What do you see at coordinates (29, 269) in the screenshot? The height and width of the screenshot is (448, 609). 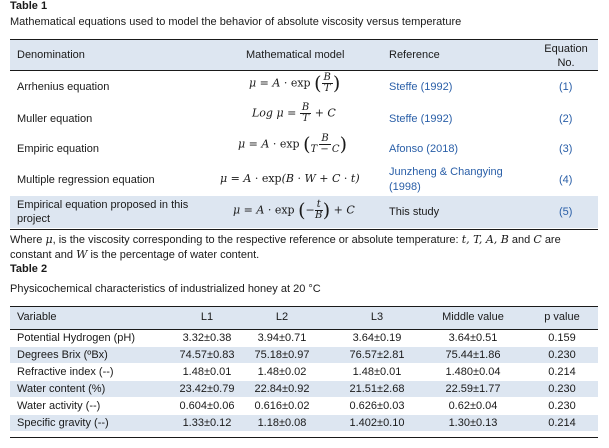 I see `table2-label: Table 2` at bounding box center [29, 269].